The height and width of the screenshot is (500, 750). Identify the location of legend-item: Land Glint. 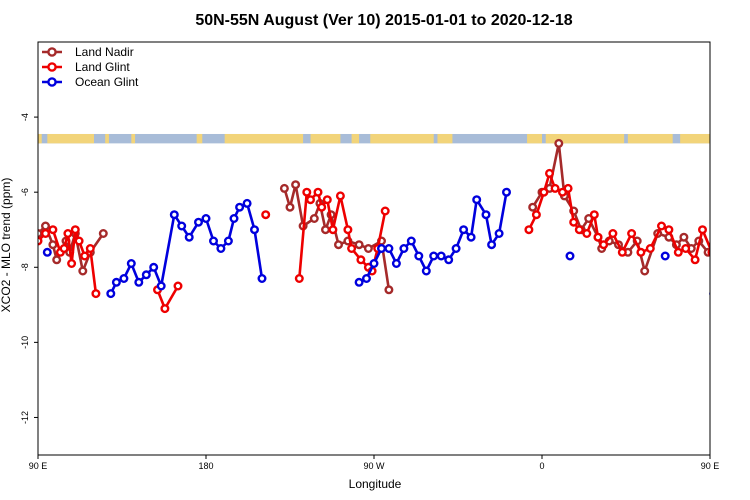
(86, 67).